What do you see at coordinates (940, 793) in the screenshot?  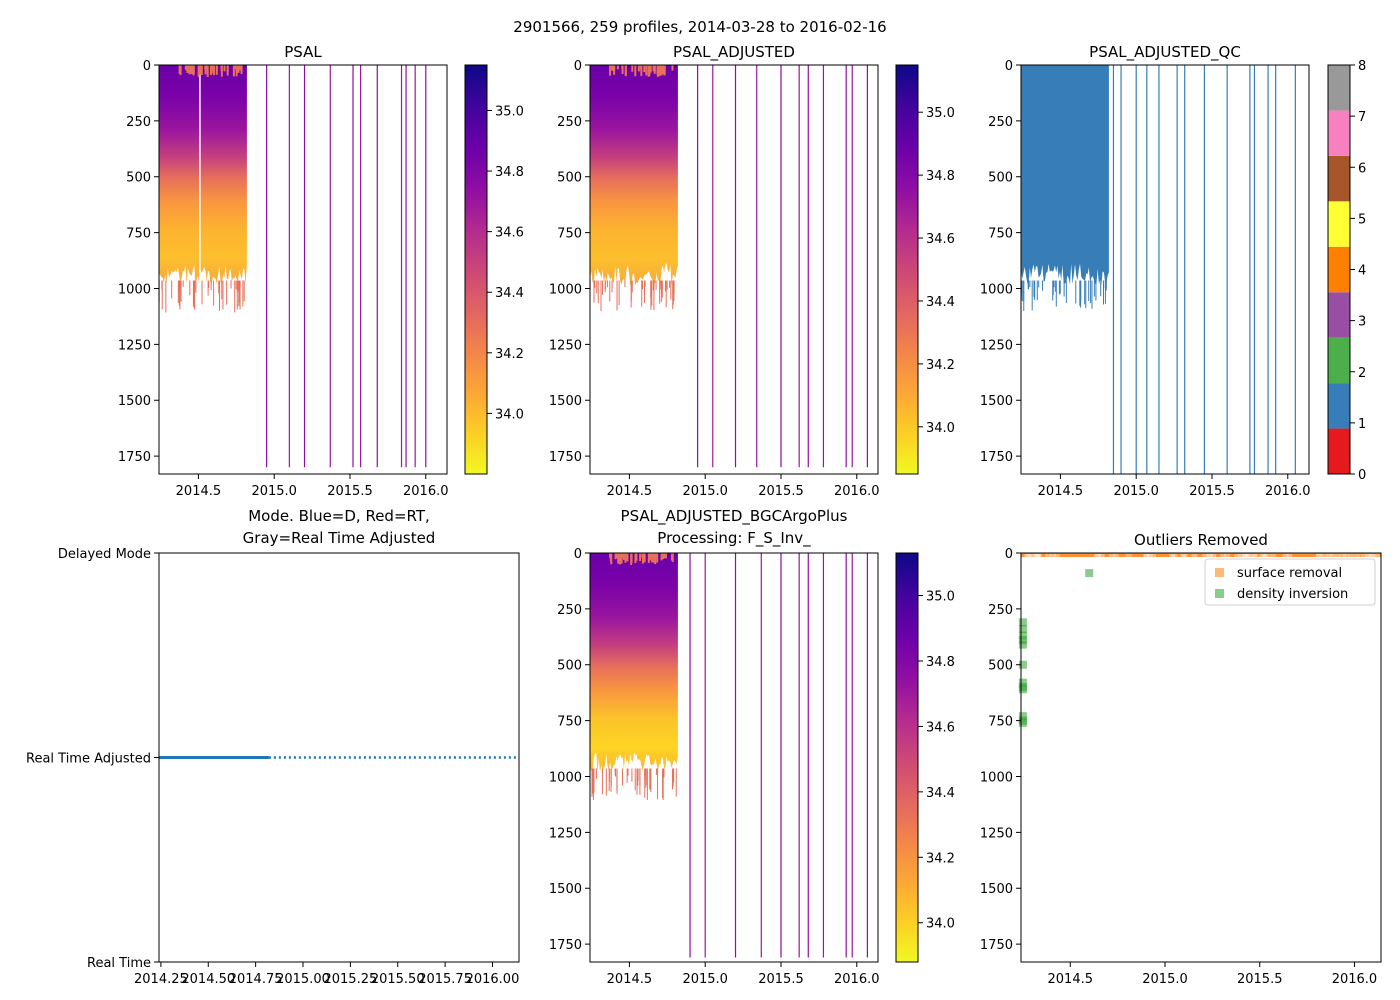 I see `colorbar-tick-label: 34.4` at bounding box center [940, 793].